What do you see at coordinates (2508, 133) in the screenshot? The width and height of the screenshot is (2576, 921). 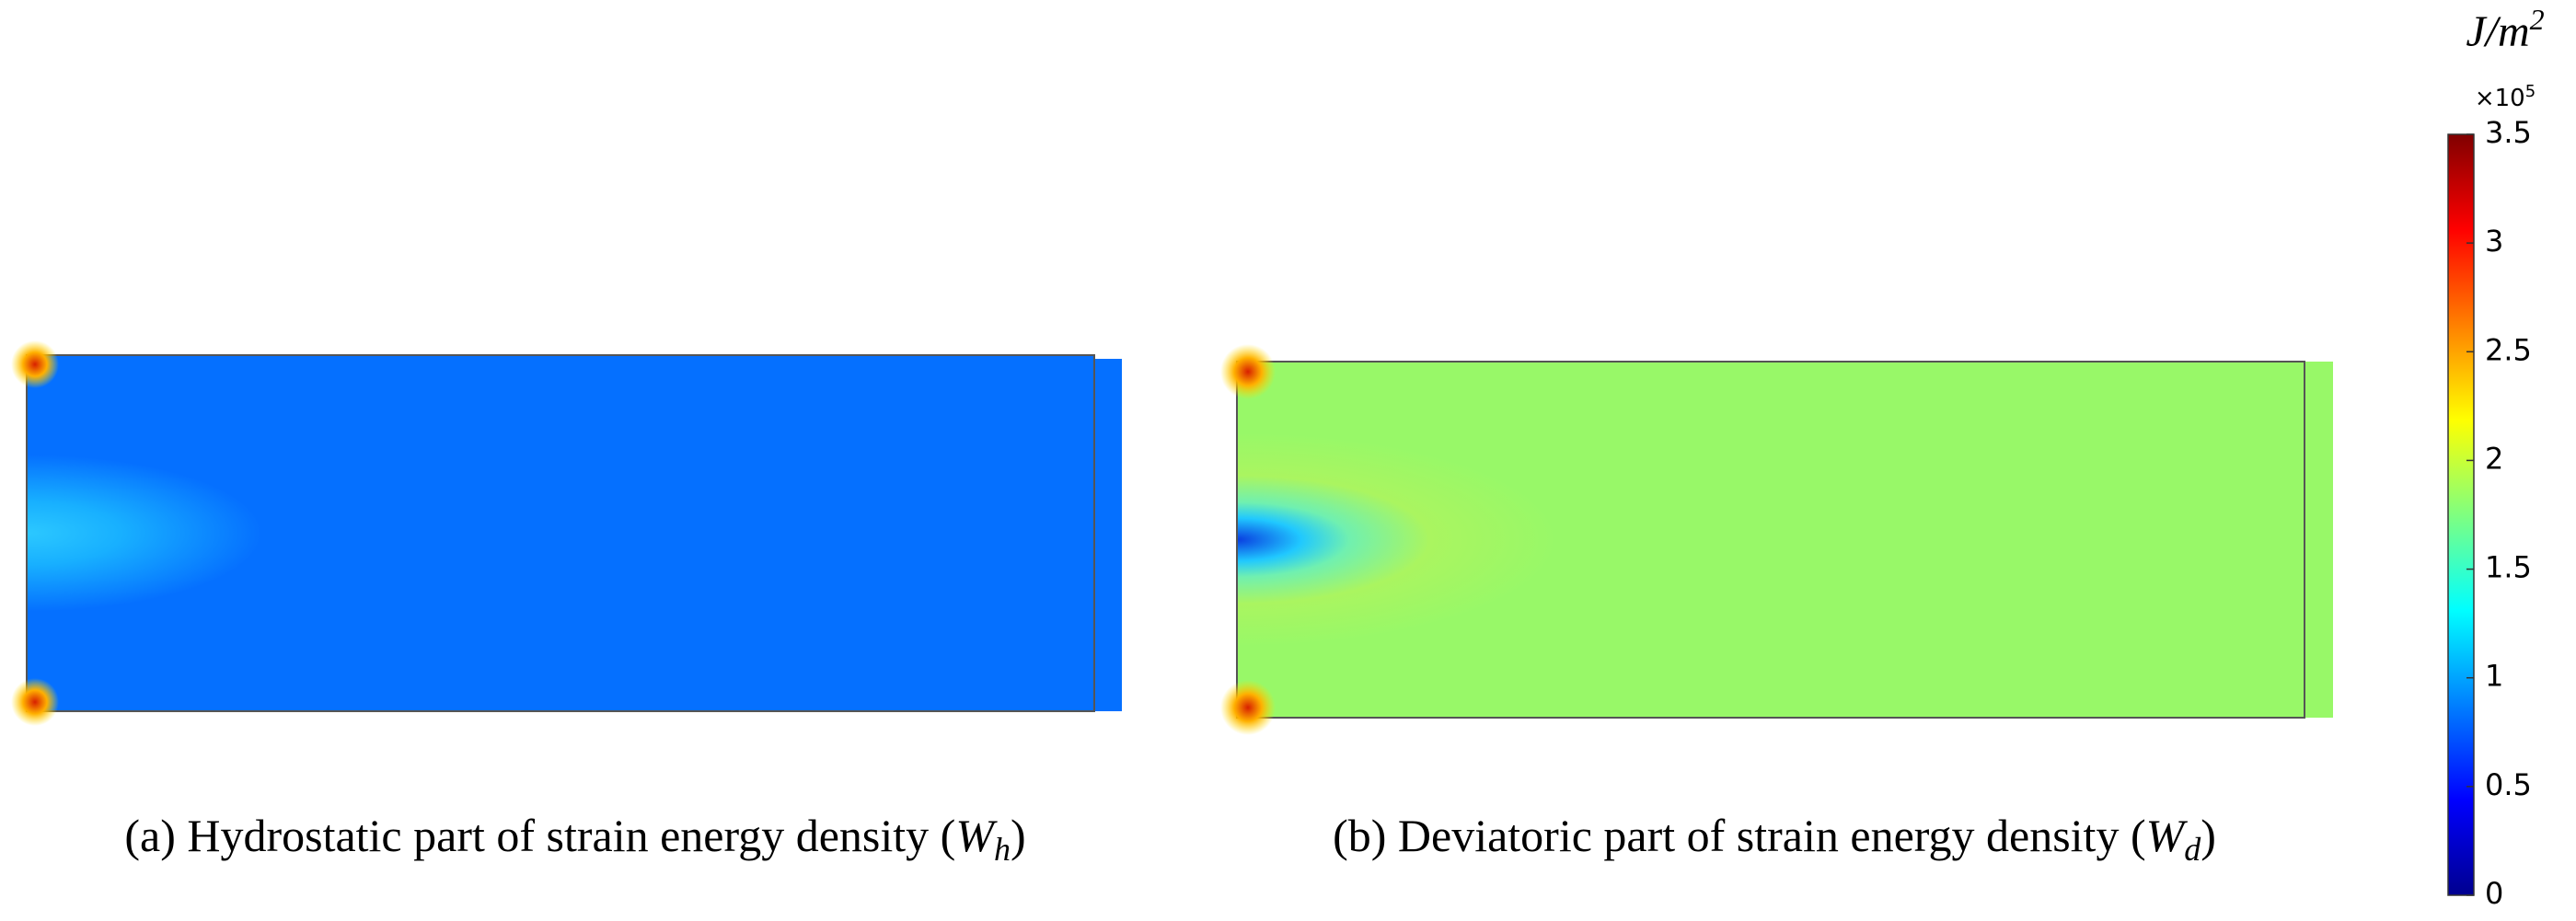 I see `tick-label: 3.5` at bounding box center [2508, 133].